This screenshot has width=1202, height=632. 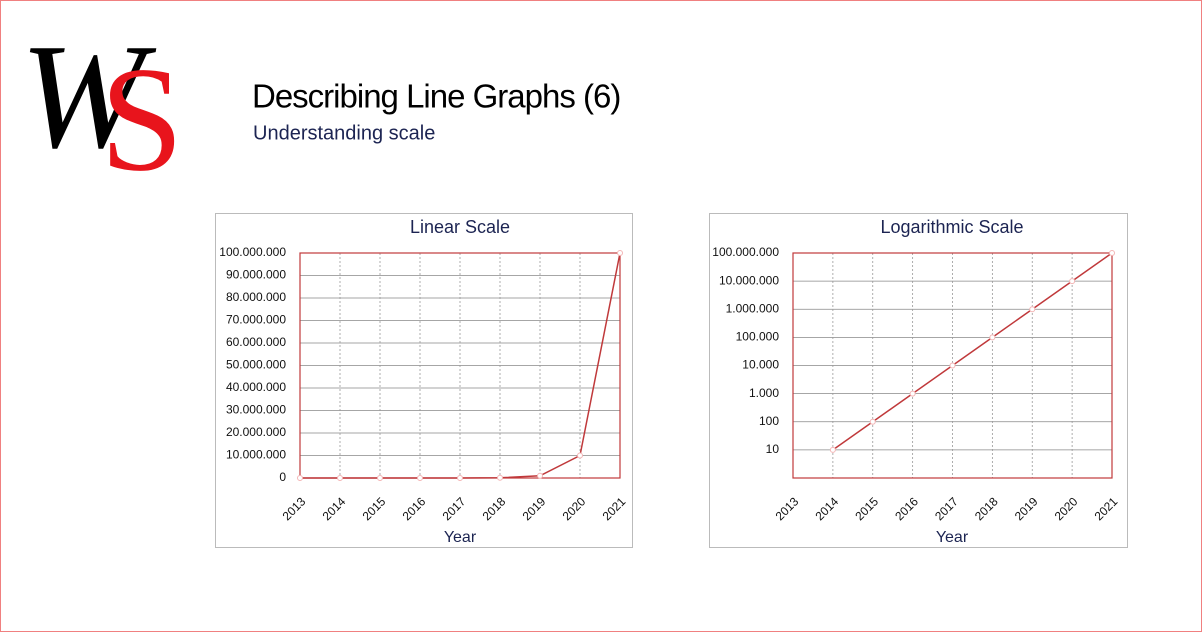 What do you see at coordinates (256, 365) in the screenshot?
I see `y-tick-label: 50.000.000` at bounding box center [256, 365].